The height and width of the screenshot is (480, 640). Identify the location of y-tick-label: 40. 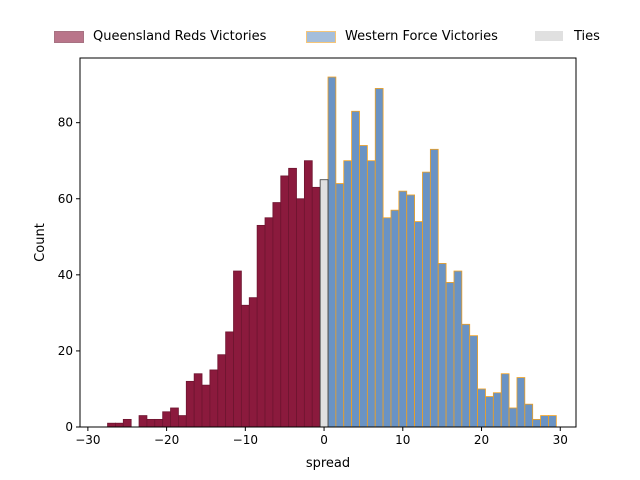
(65, 275).